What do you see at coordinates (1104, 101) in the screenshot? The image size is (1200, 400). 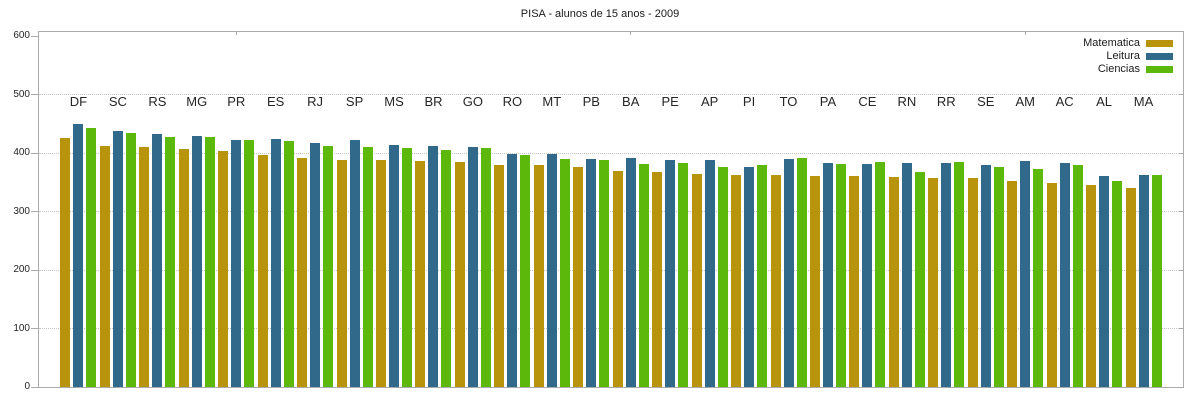 I see `category-label-al: AL` at bounding box center [1104, 101].